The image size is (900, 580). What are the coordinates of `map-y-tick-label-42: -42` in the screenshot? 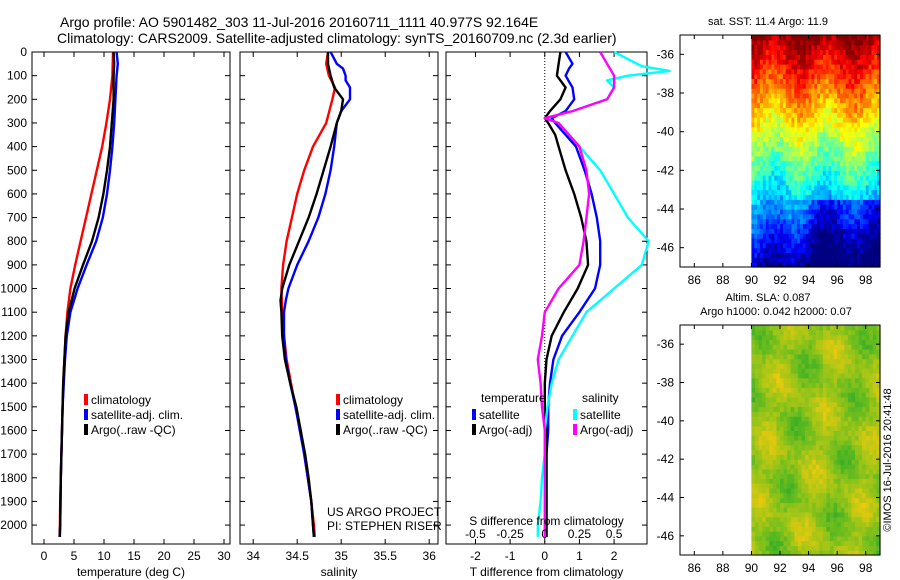 It's located at (666, 170).